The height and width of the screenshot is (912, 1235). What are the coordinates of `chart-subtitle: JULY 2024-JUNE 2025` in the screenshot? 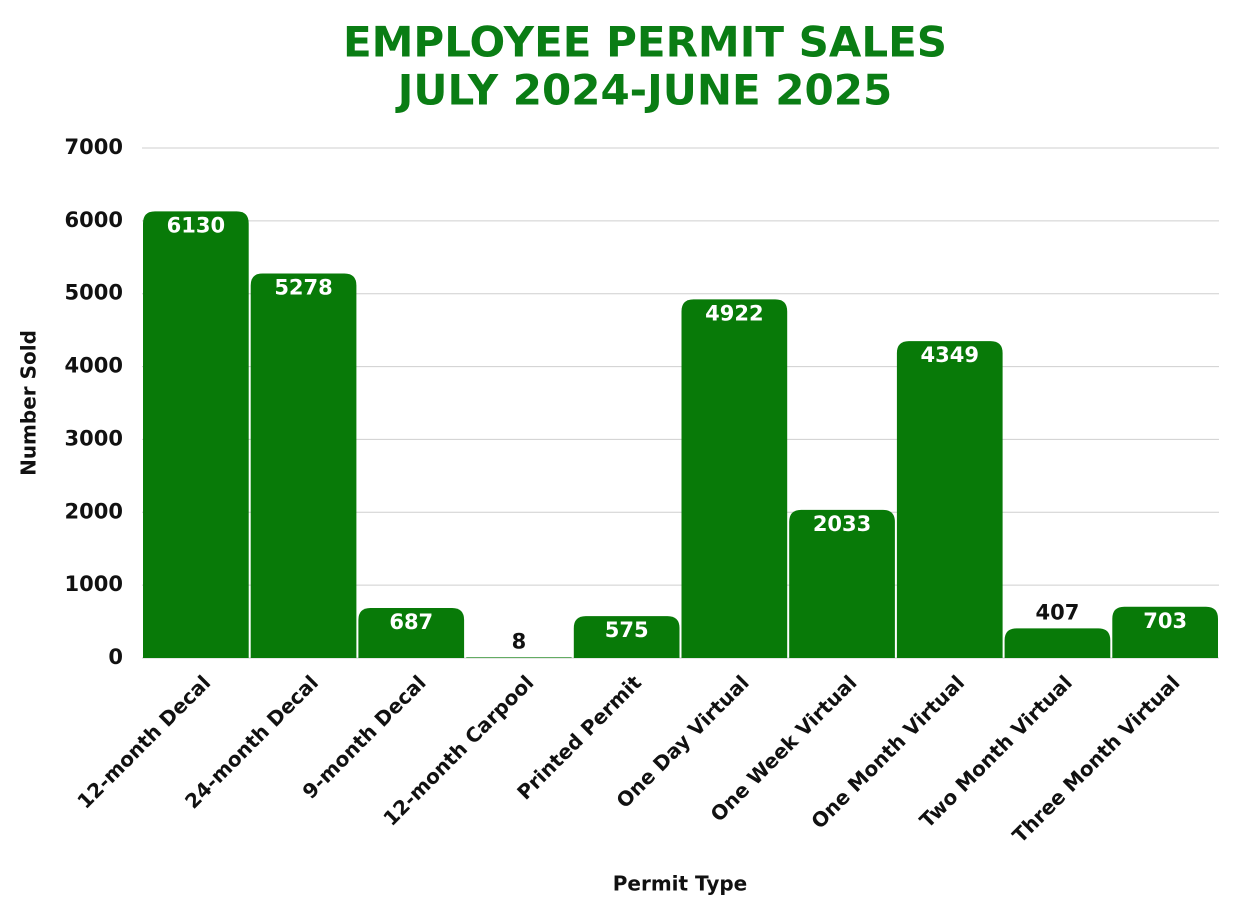 It's located at (643, 90).